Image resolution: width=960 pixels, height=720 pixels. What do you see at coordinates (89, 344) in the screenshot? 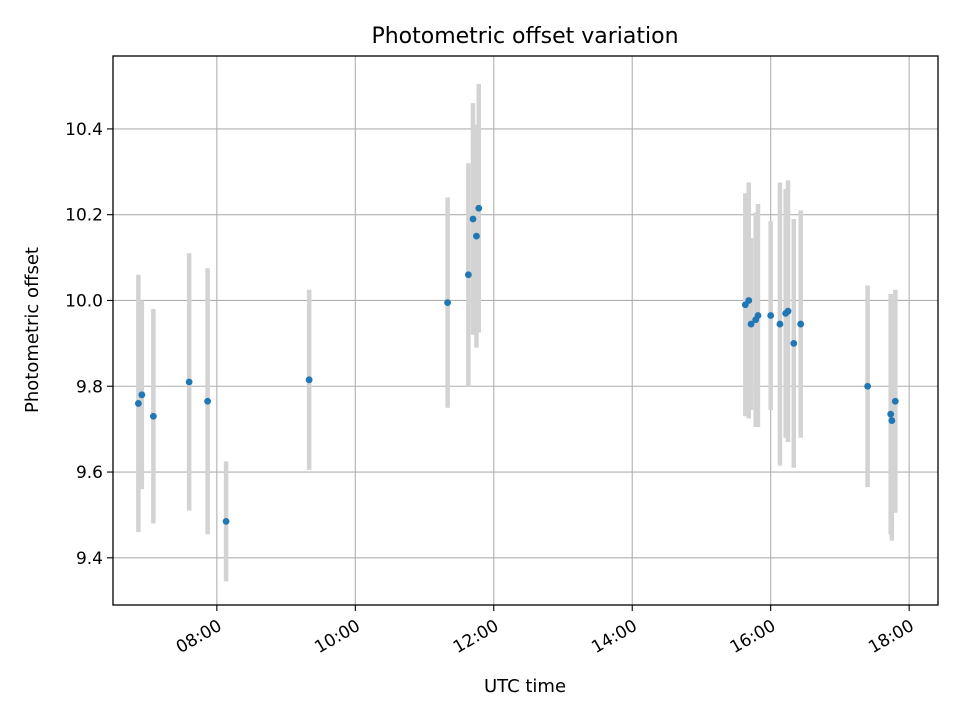
I see `y-axis: 9.4 9.6 9.8 10.0 10.2 10.4` at bounding box center [89, 344].